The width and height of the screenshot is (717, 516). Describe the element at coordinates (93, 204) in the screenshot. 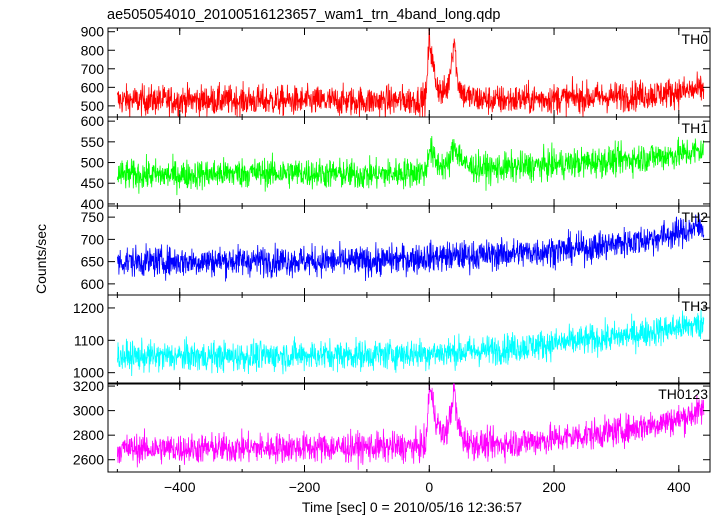

I see `y-tick-label: 400` at that location.